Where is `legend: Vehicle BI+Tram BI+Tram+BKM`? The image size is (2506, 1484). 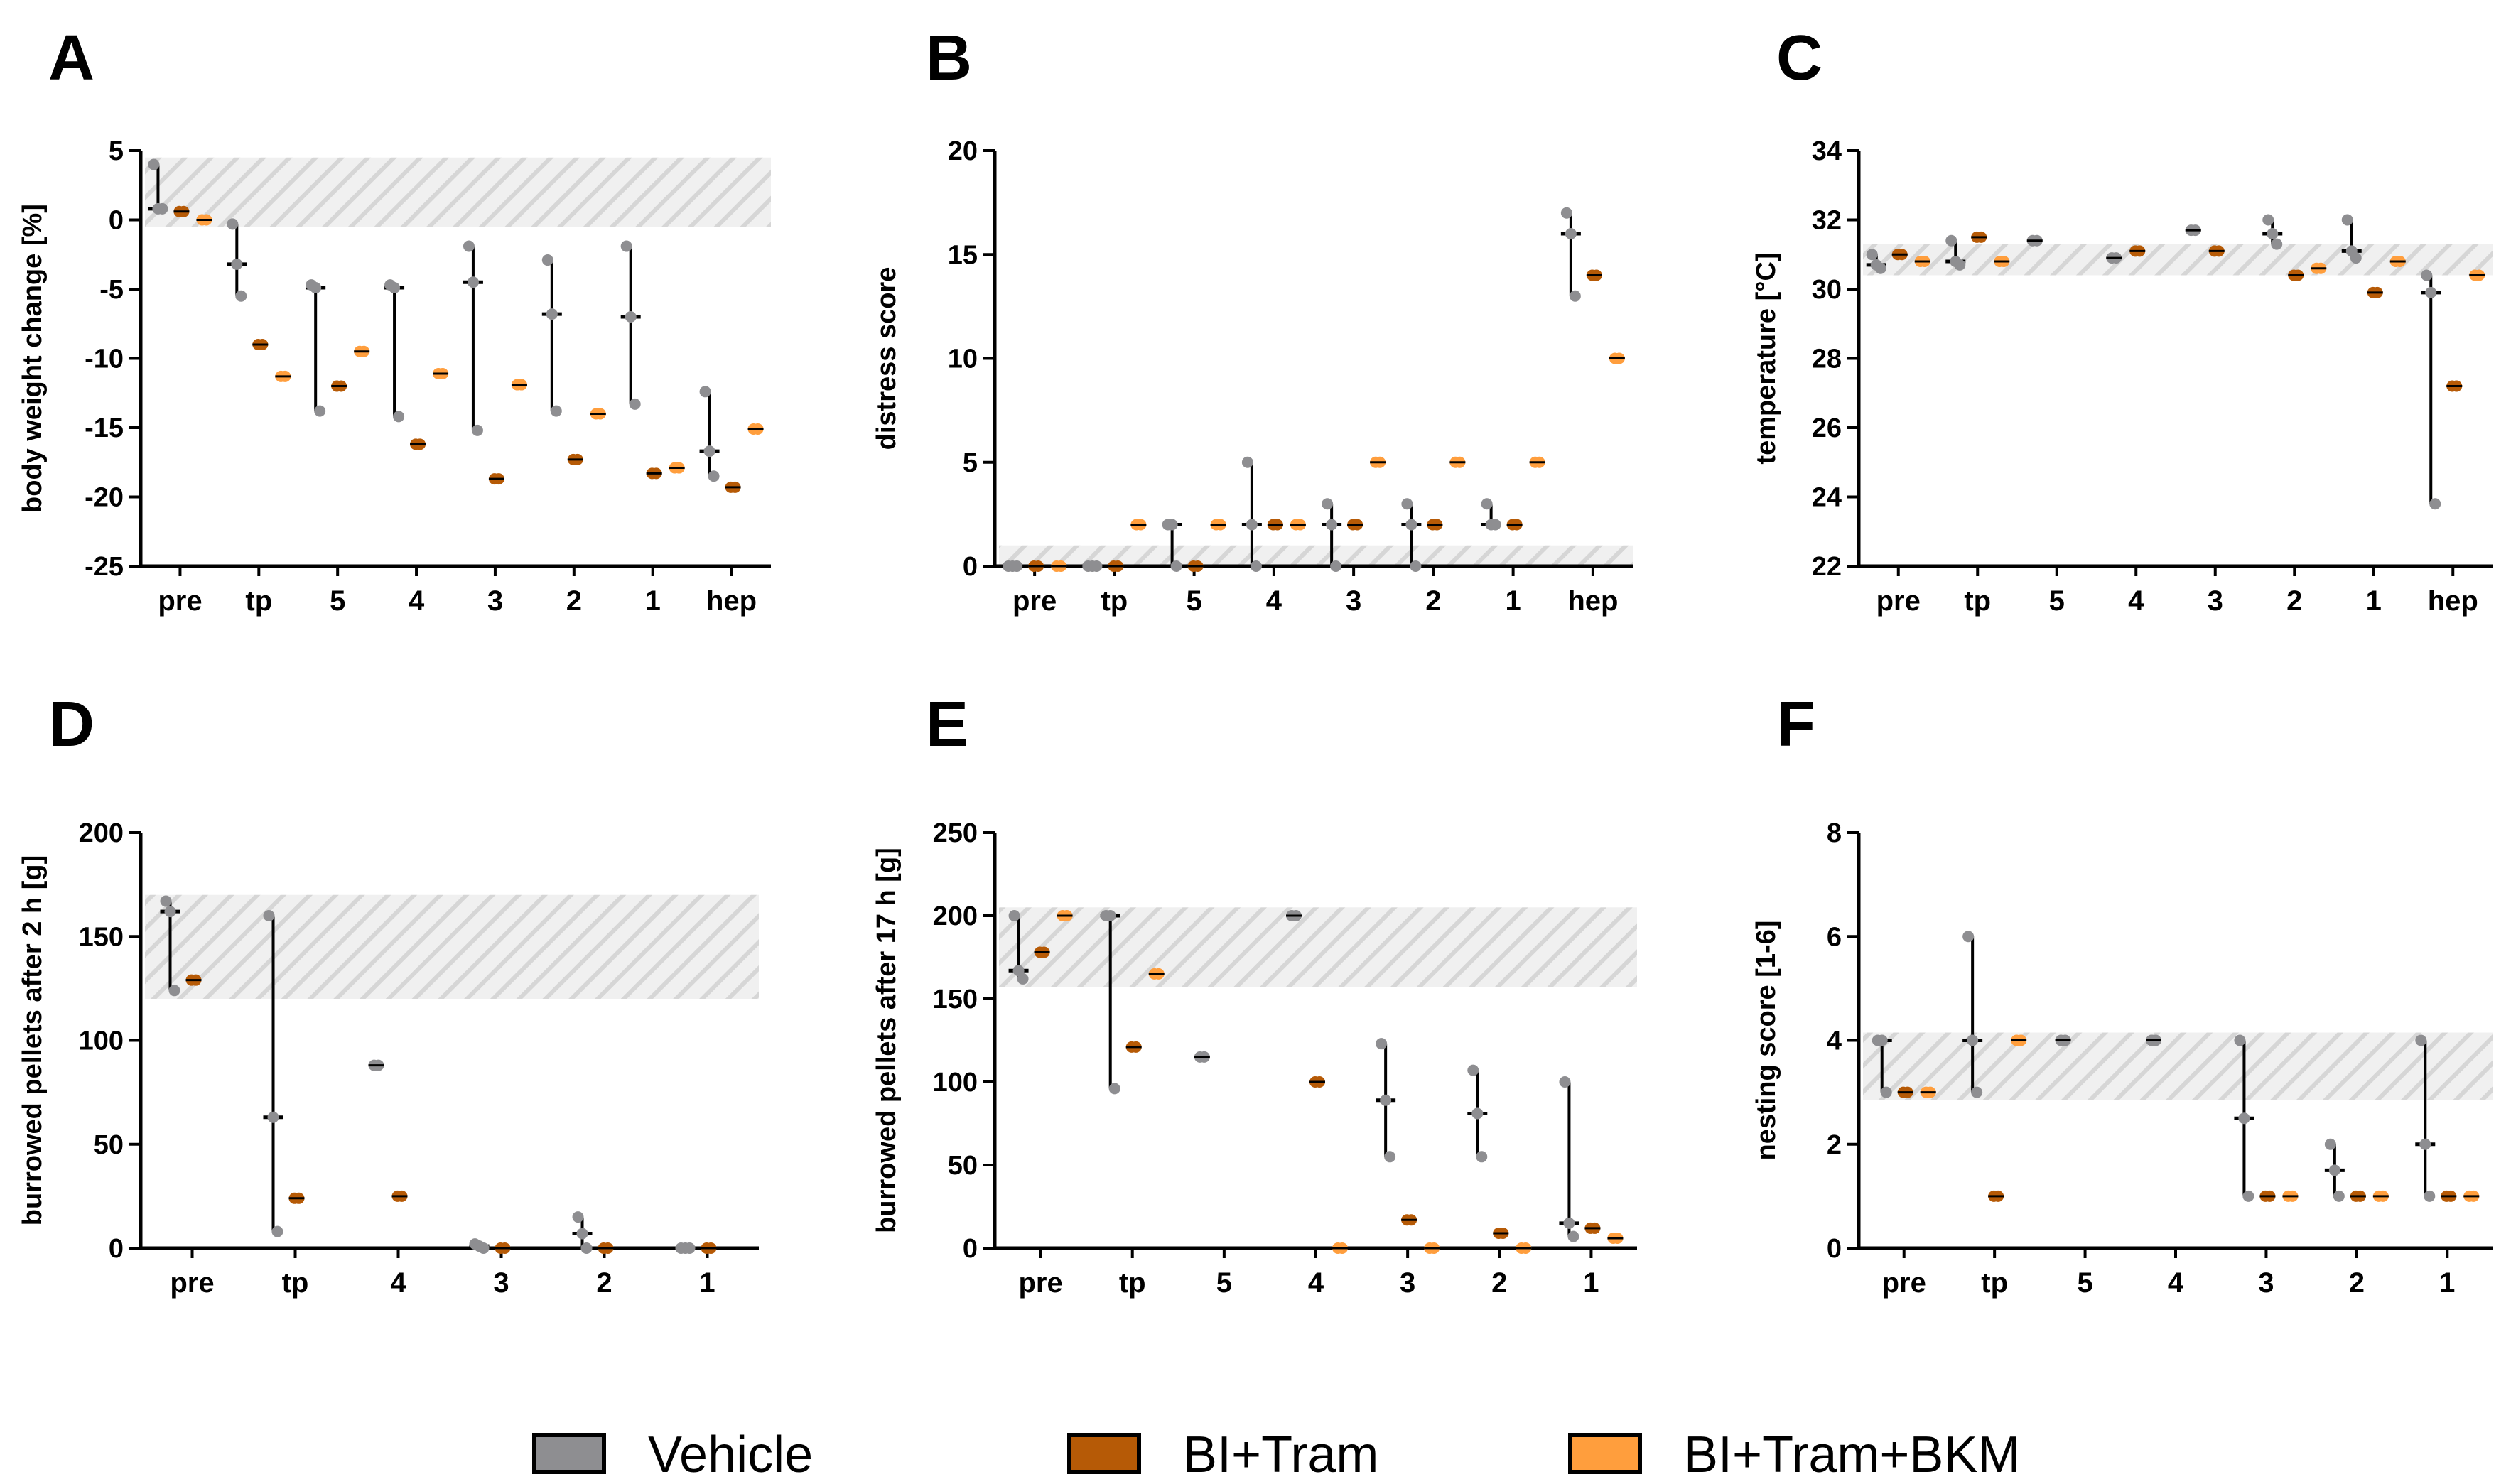
legend: Vehicle BI+Tram BI+Tram+BKM is located at coordinates (1276, 1454).